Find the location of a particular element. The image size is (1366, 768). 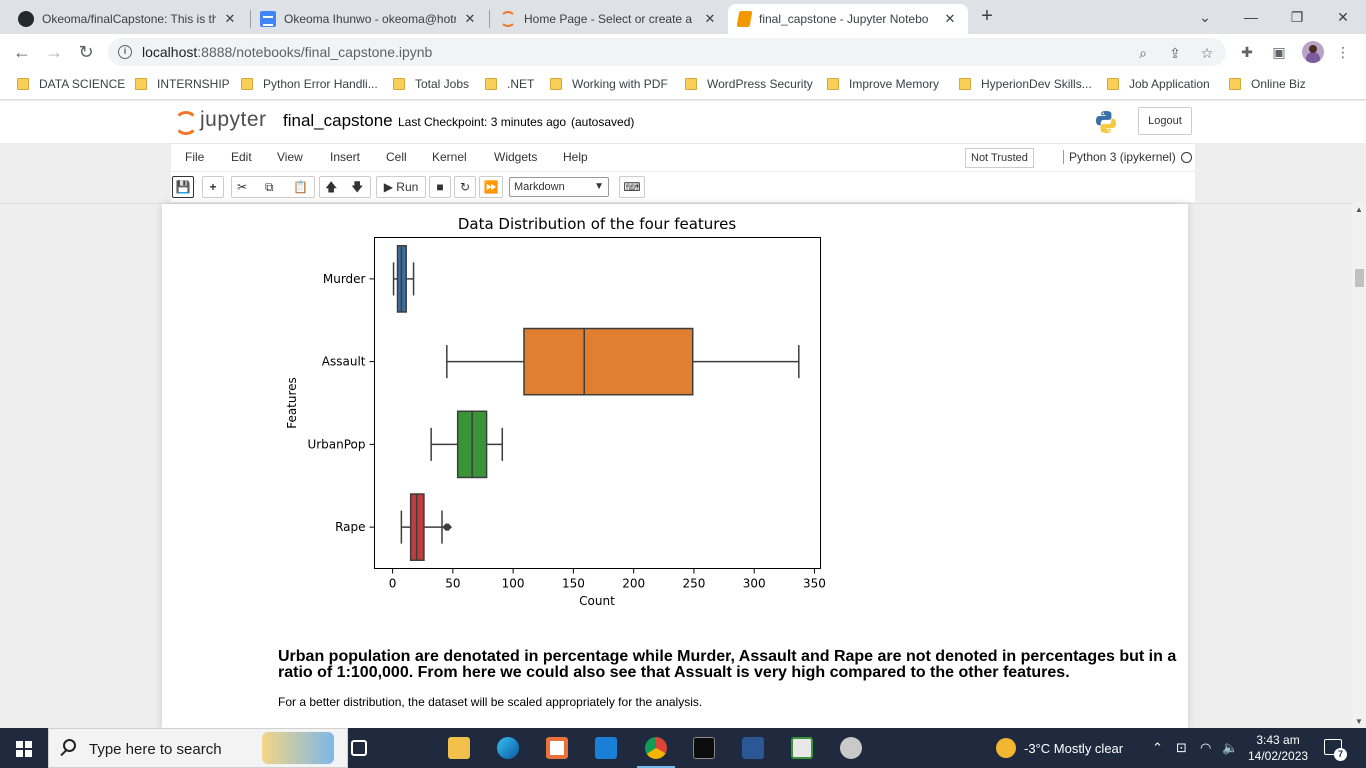

restart-run-all-button: ⏩ is located at coordinates (491, 187).